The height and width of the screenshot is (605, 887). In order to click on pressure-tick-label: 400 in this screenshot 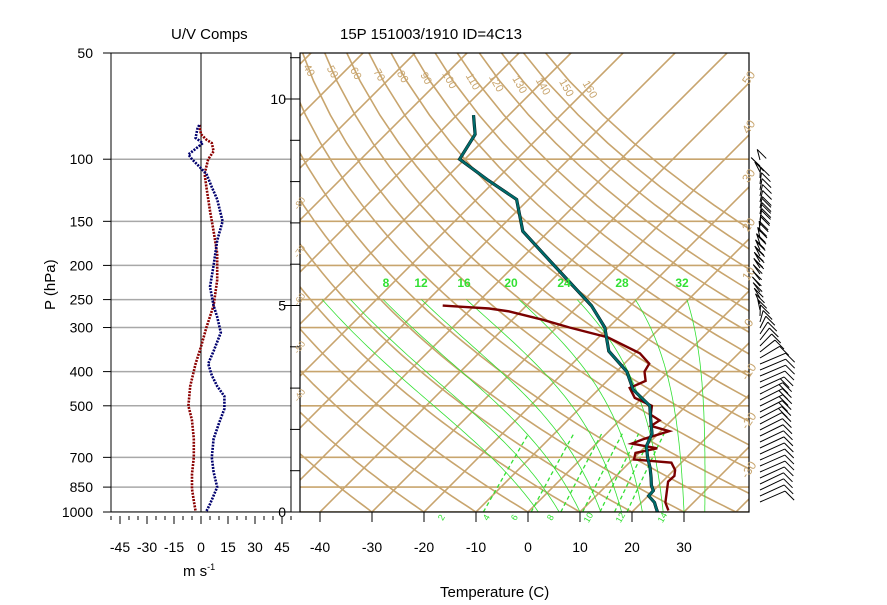, I will do `click(82, 372)`.